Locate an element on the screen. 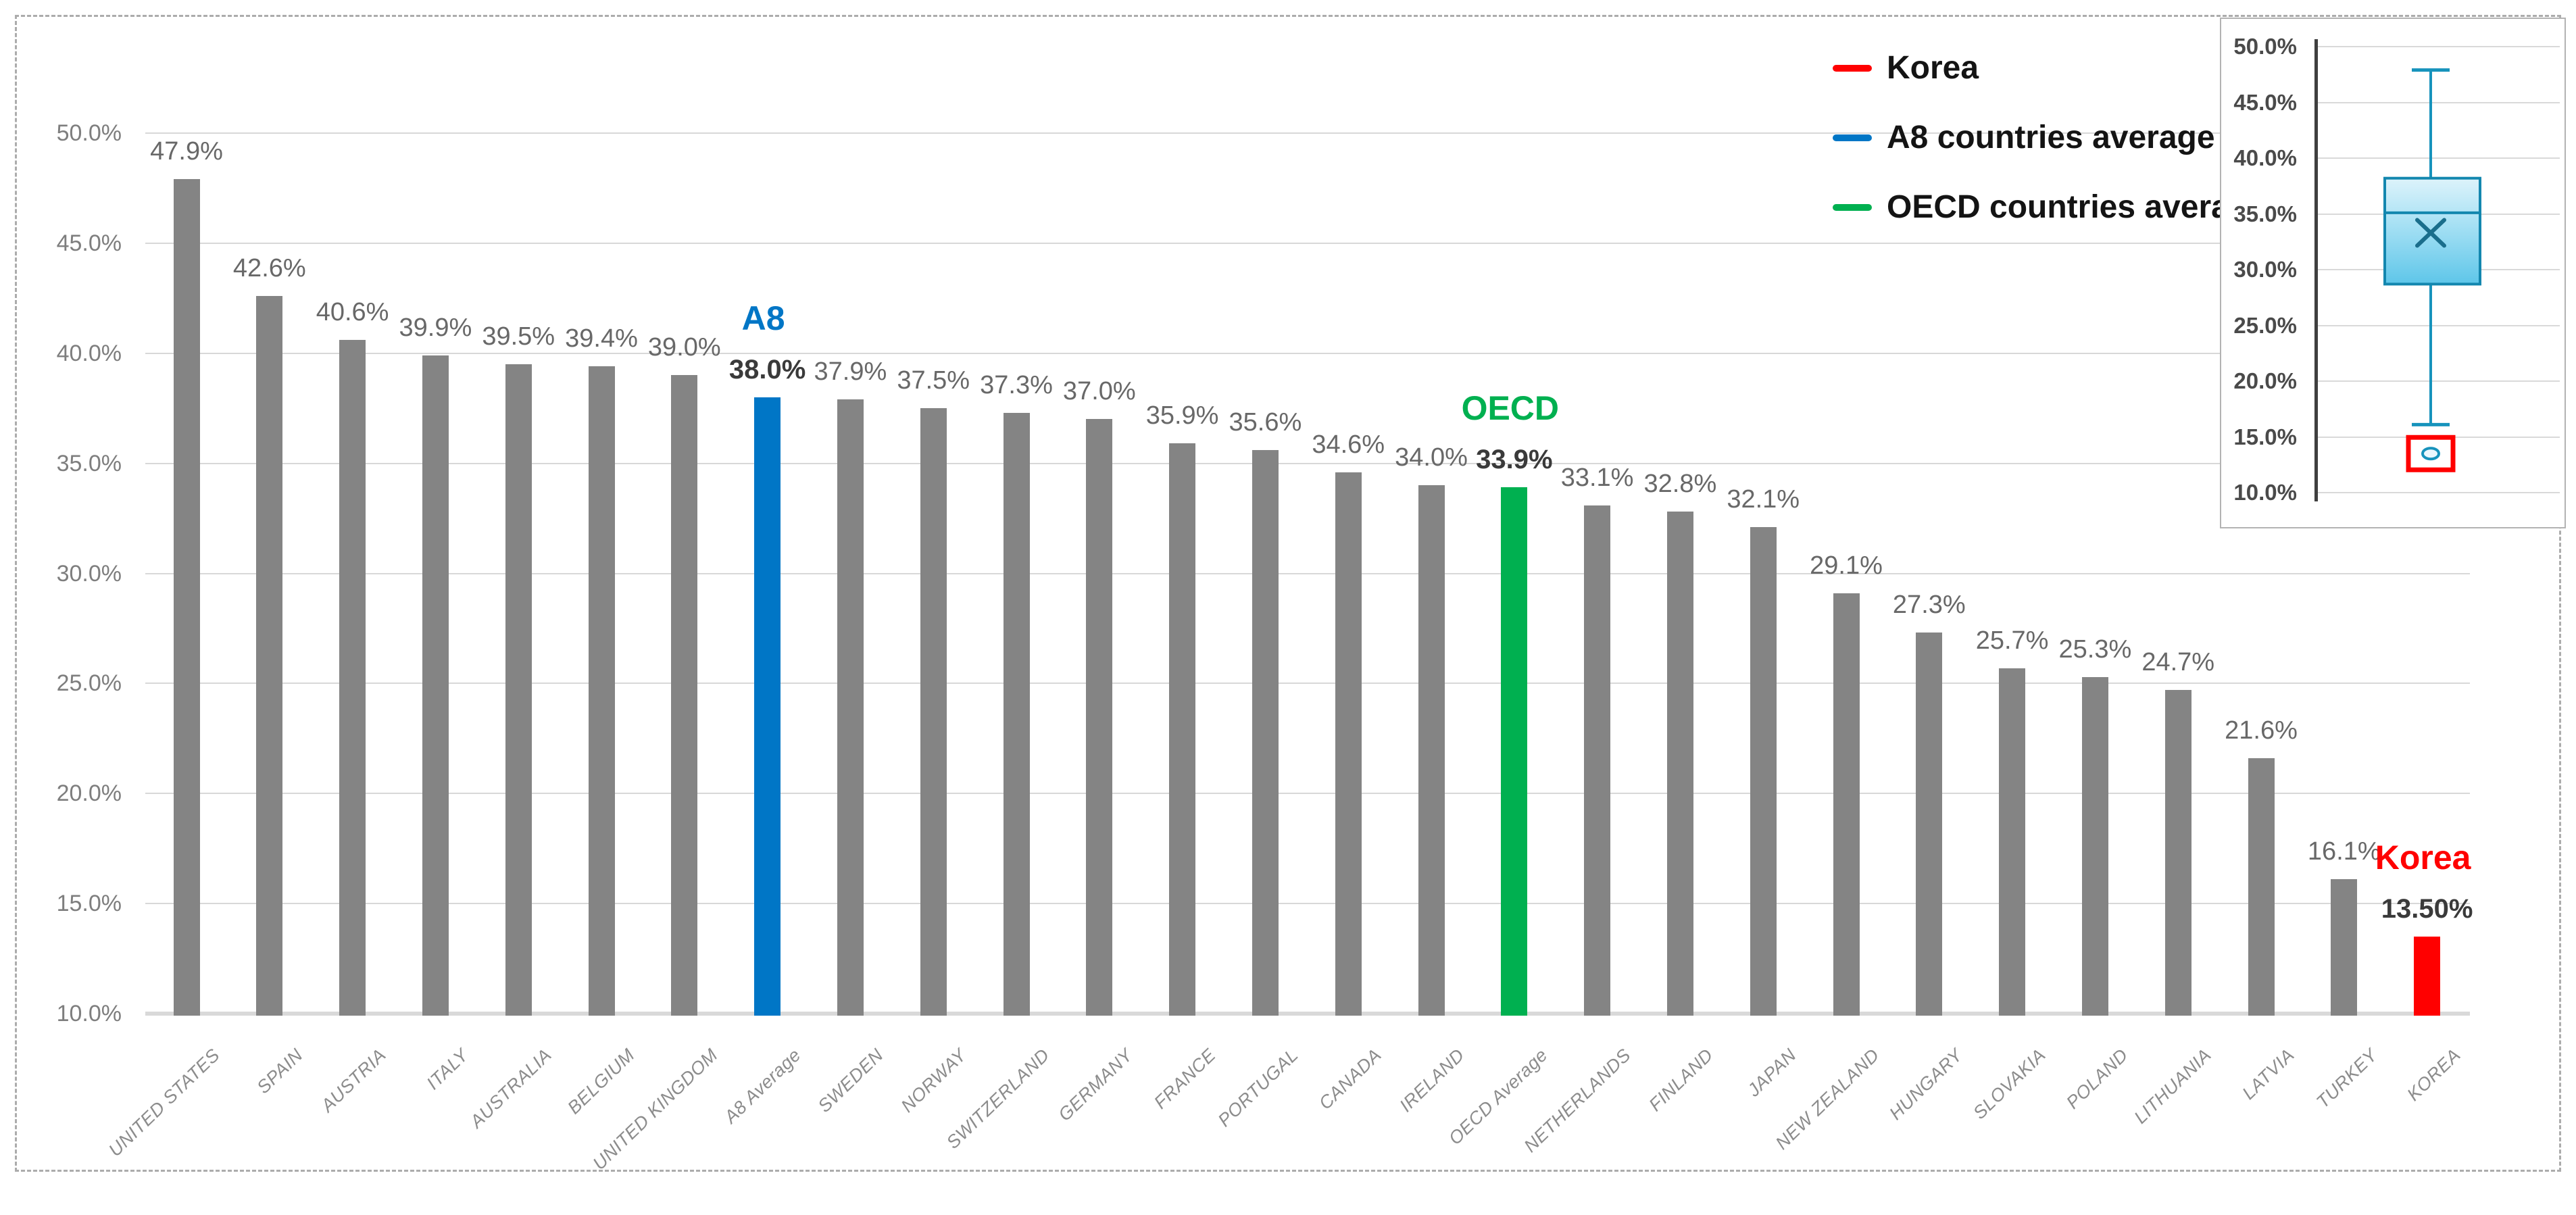 This screenshot has width=2576, height=1215. boxplot-y-tick-label: 35.0% is located at coordinates (2265, 213).